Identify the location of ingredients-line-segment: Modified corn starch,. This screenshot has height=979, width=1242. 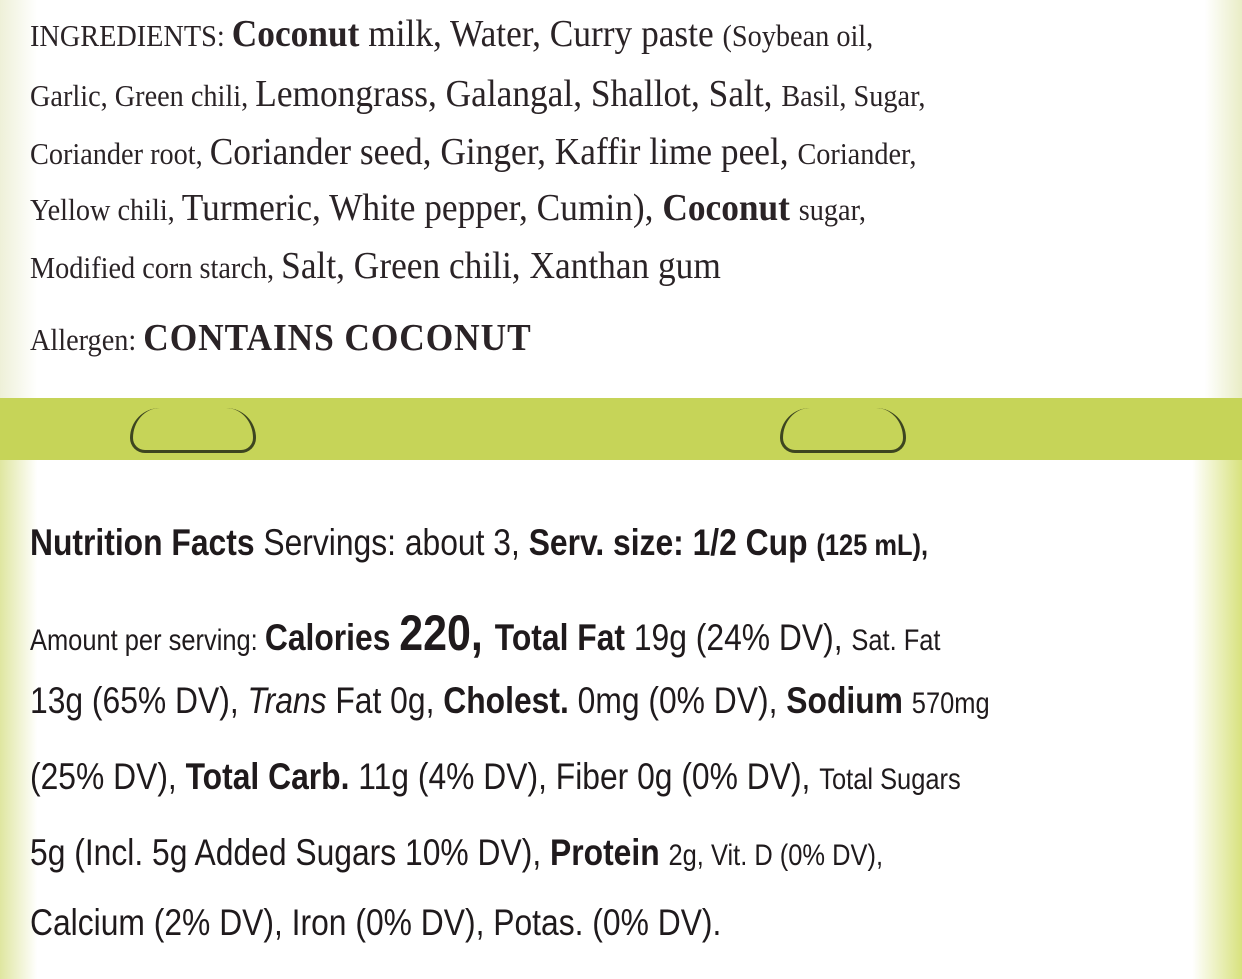
(156, 268).